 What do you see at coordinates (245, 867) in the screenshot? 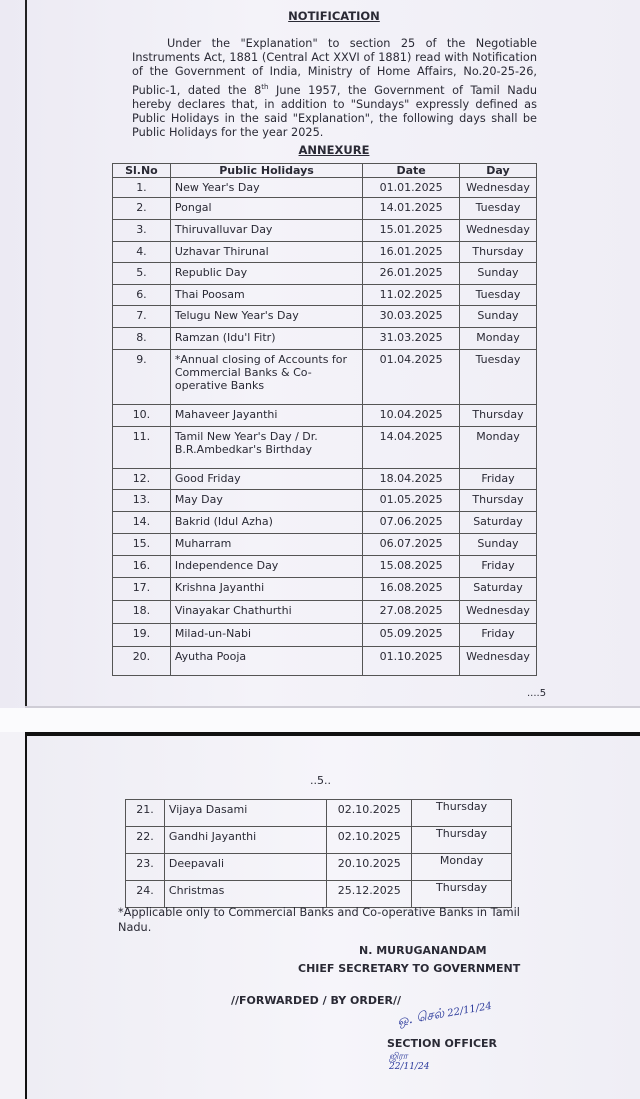
I see `holiday-cell: Deepavali` at bounding box center [245, 867].